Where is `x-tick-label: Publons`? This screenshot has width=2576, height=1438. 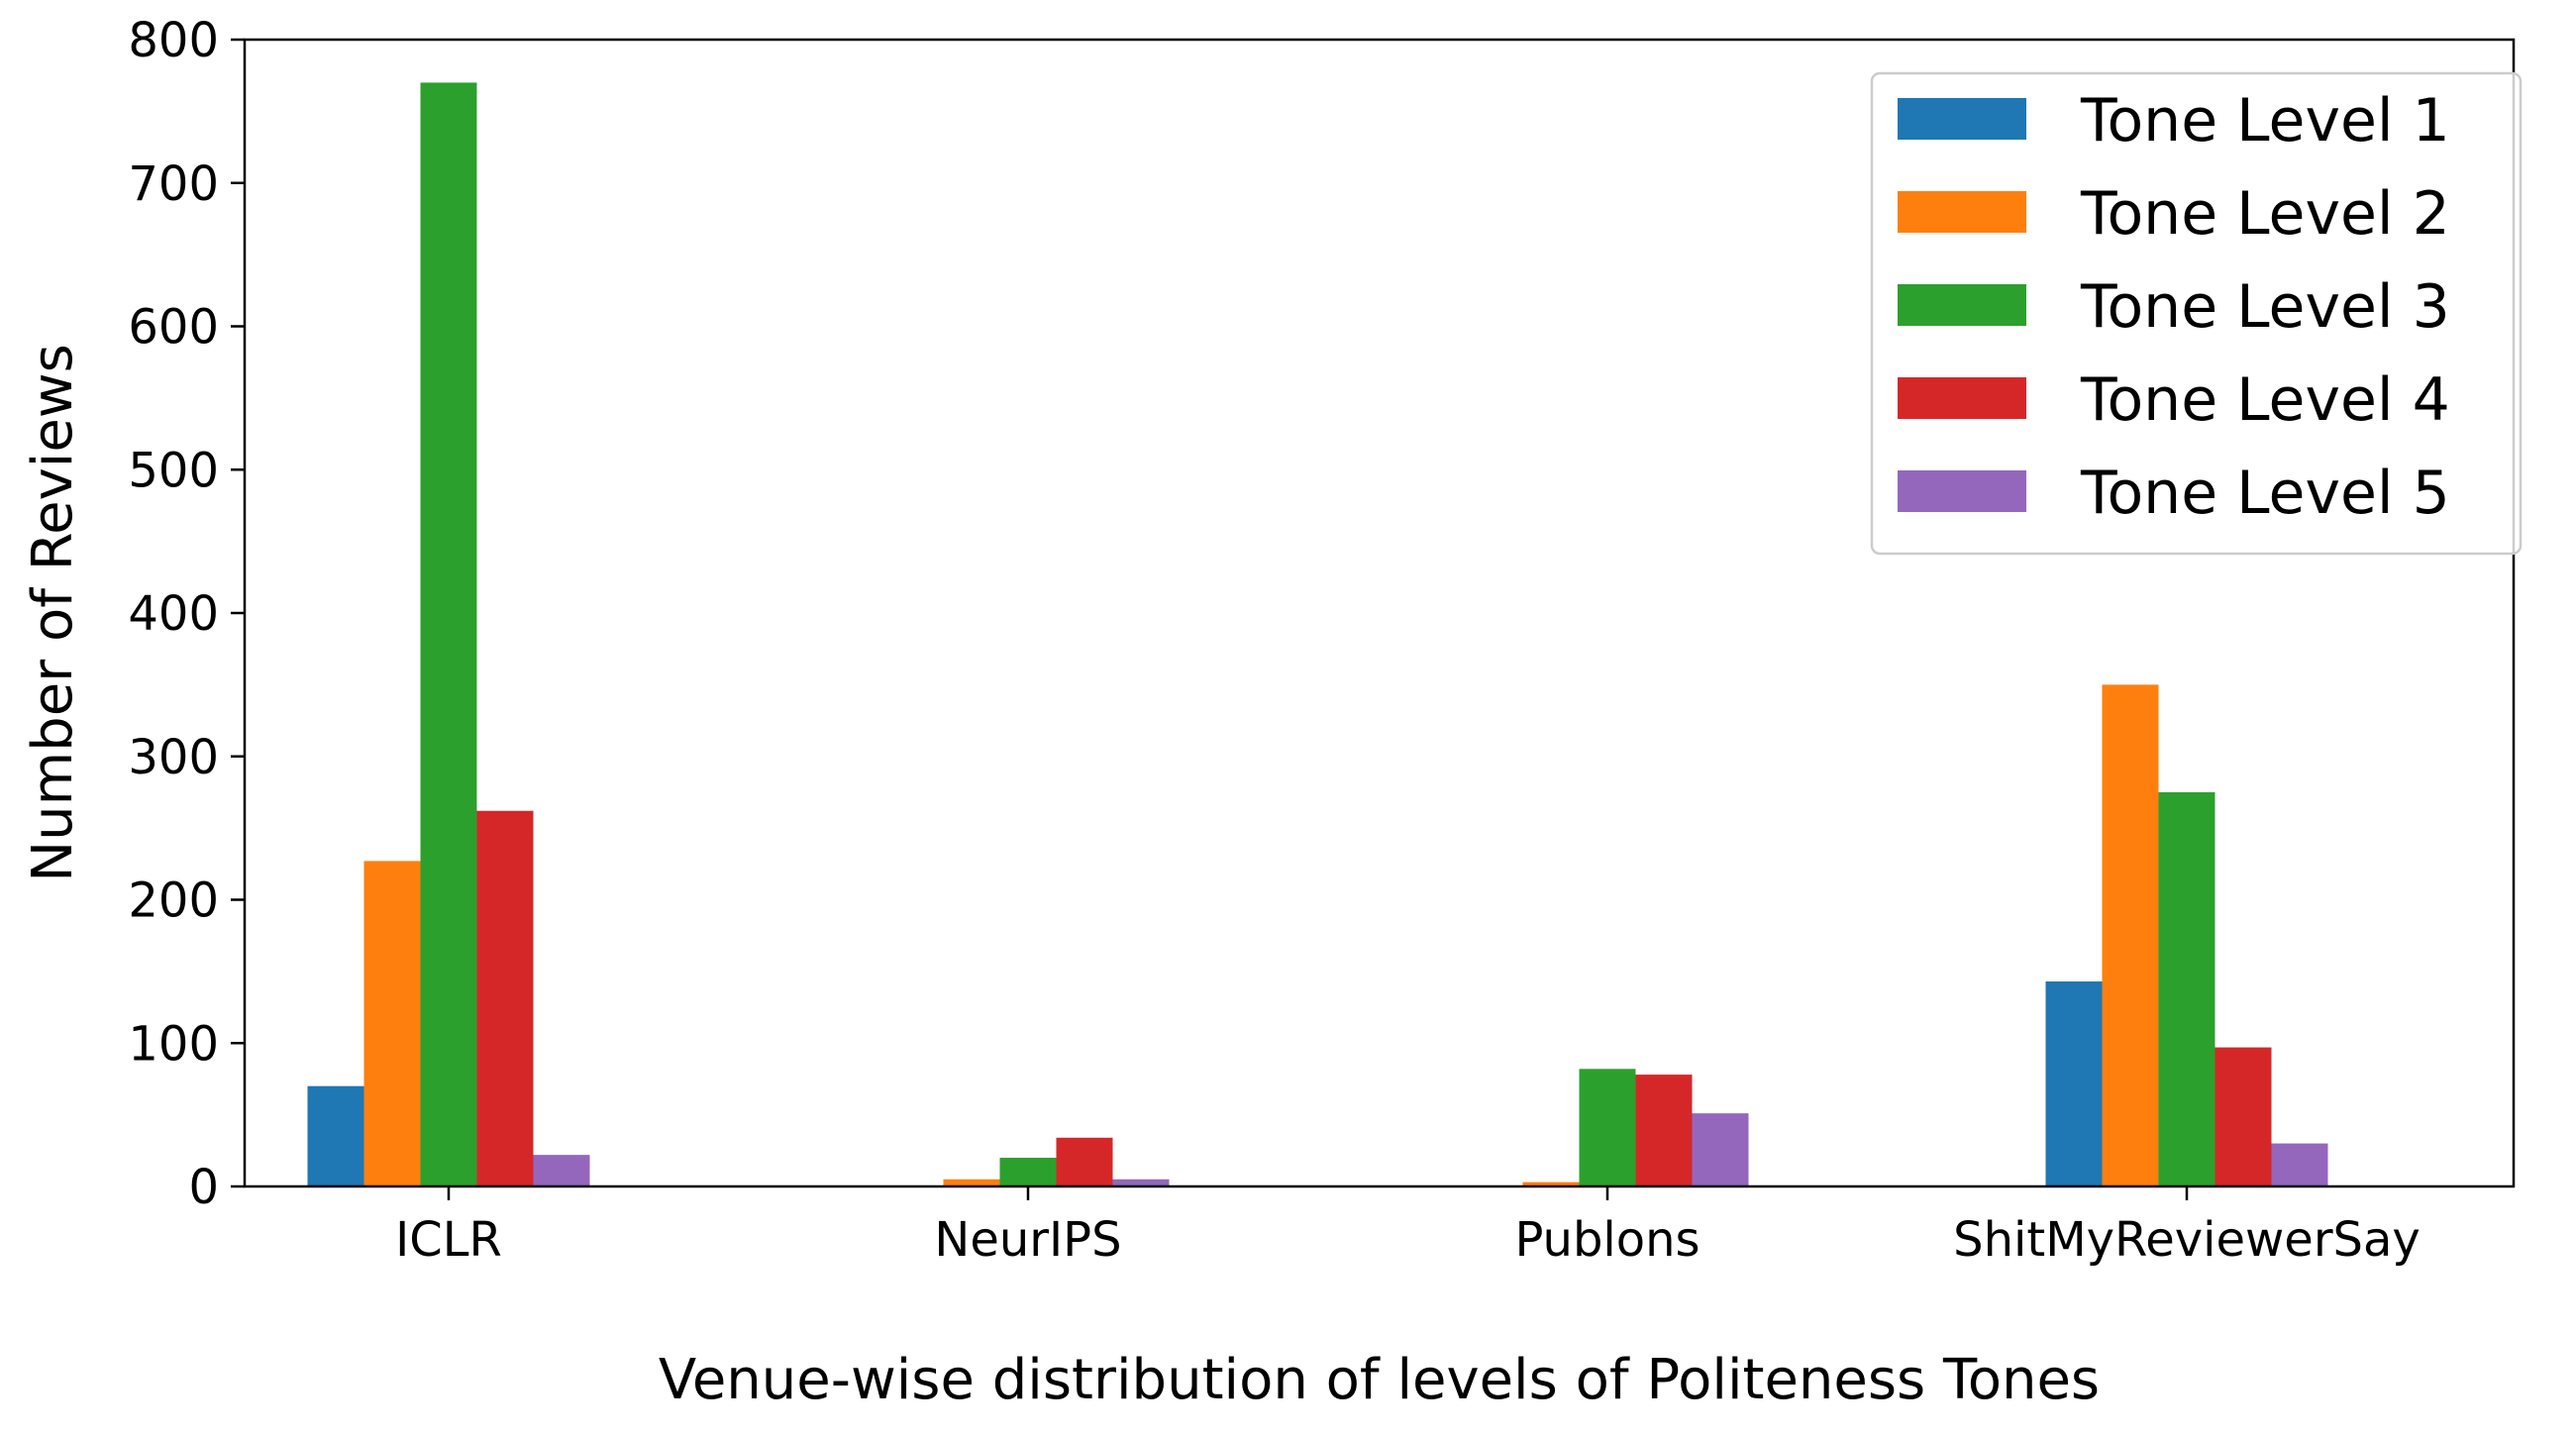
x-tick-label: Publons is located at coordinates (1607, 1240).